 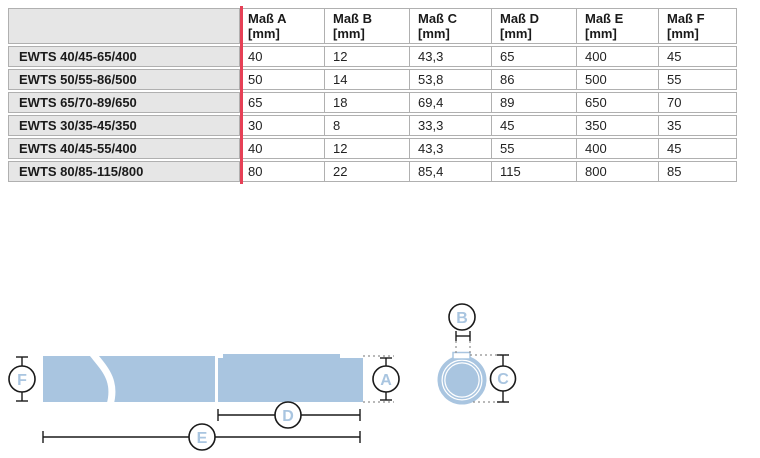 I want to click on dimension-d: D, so click(x=289, y=415).